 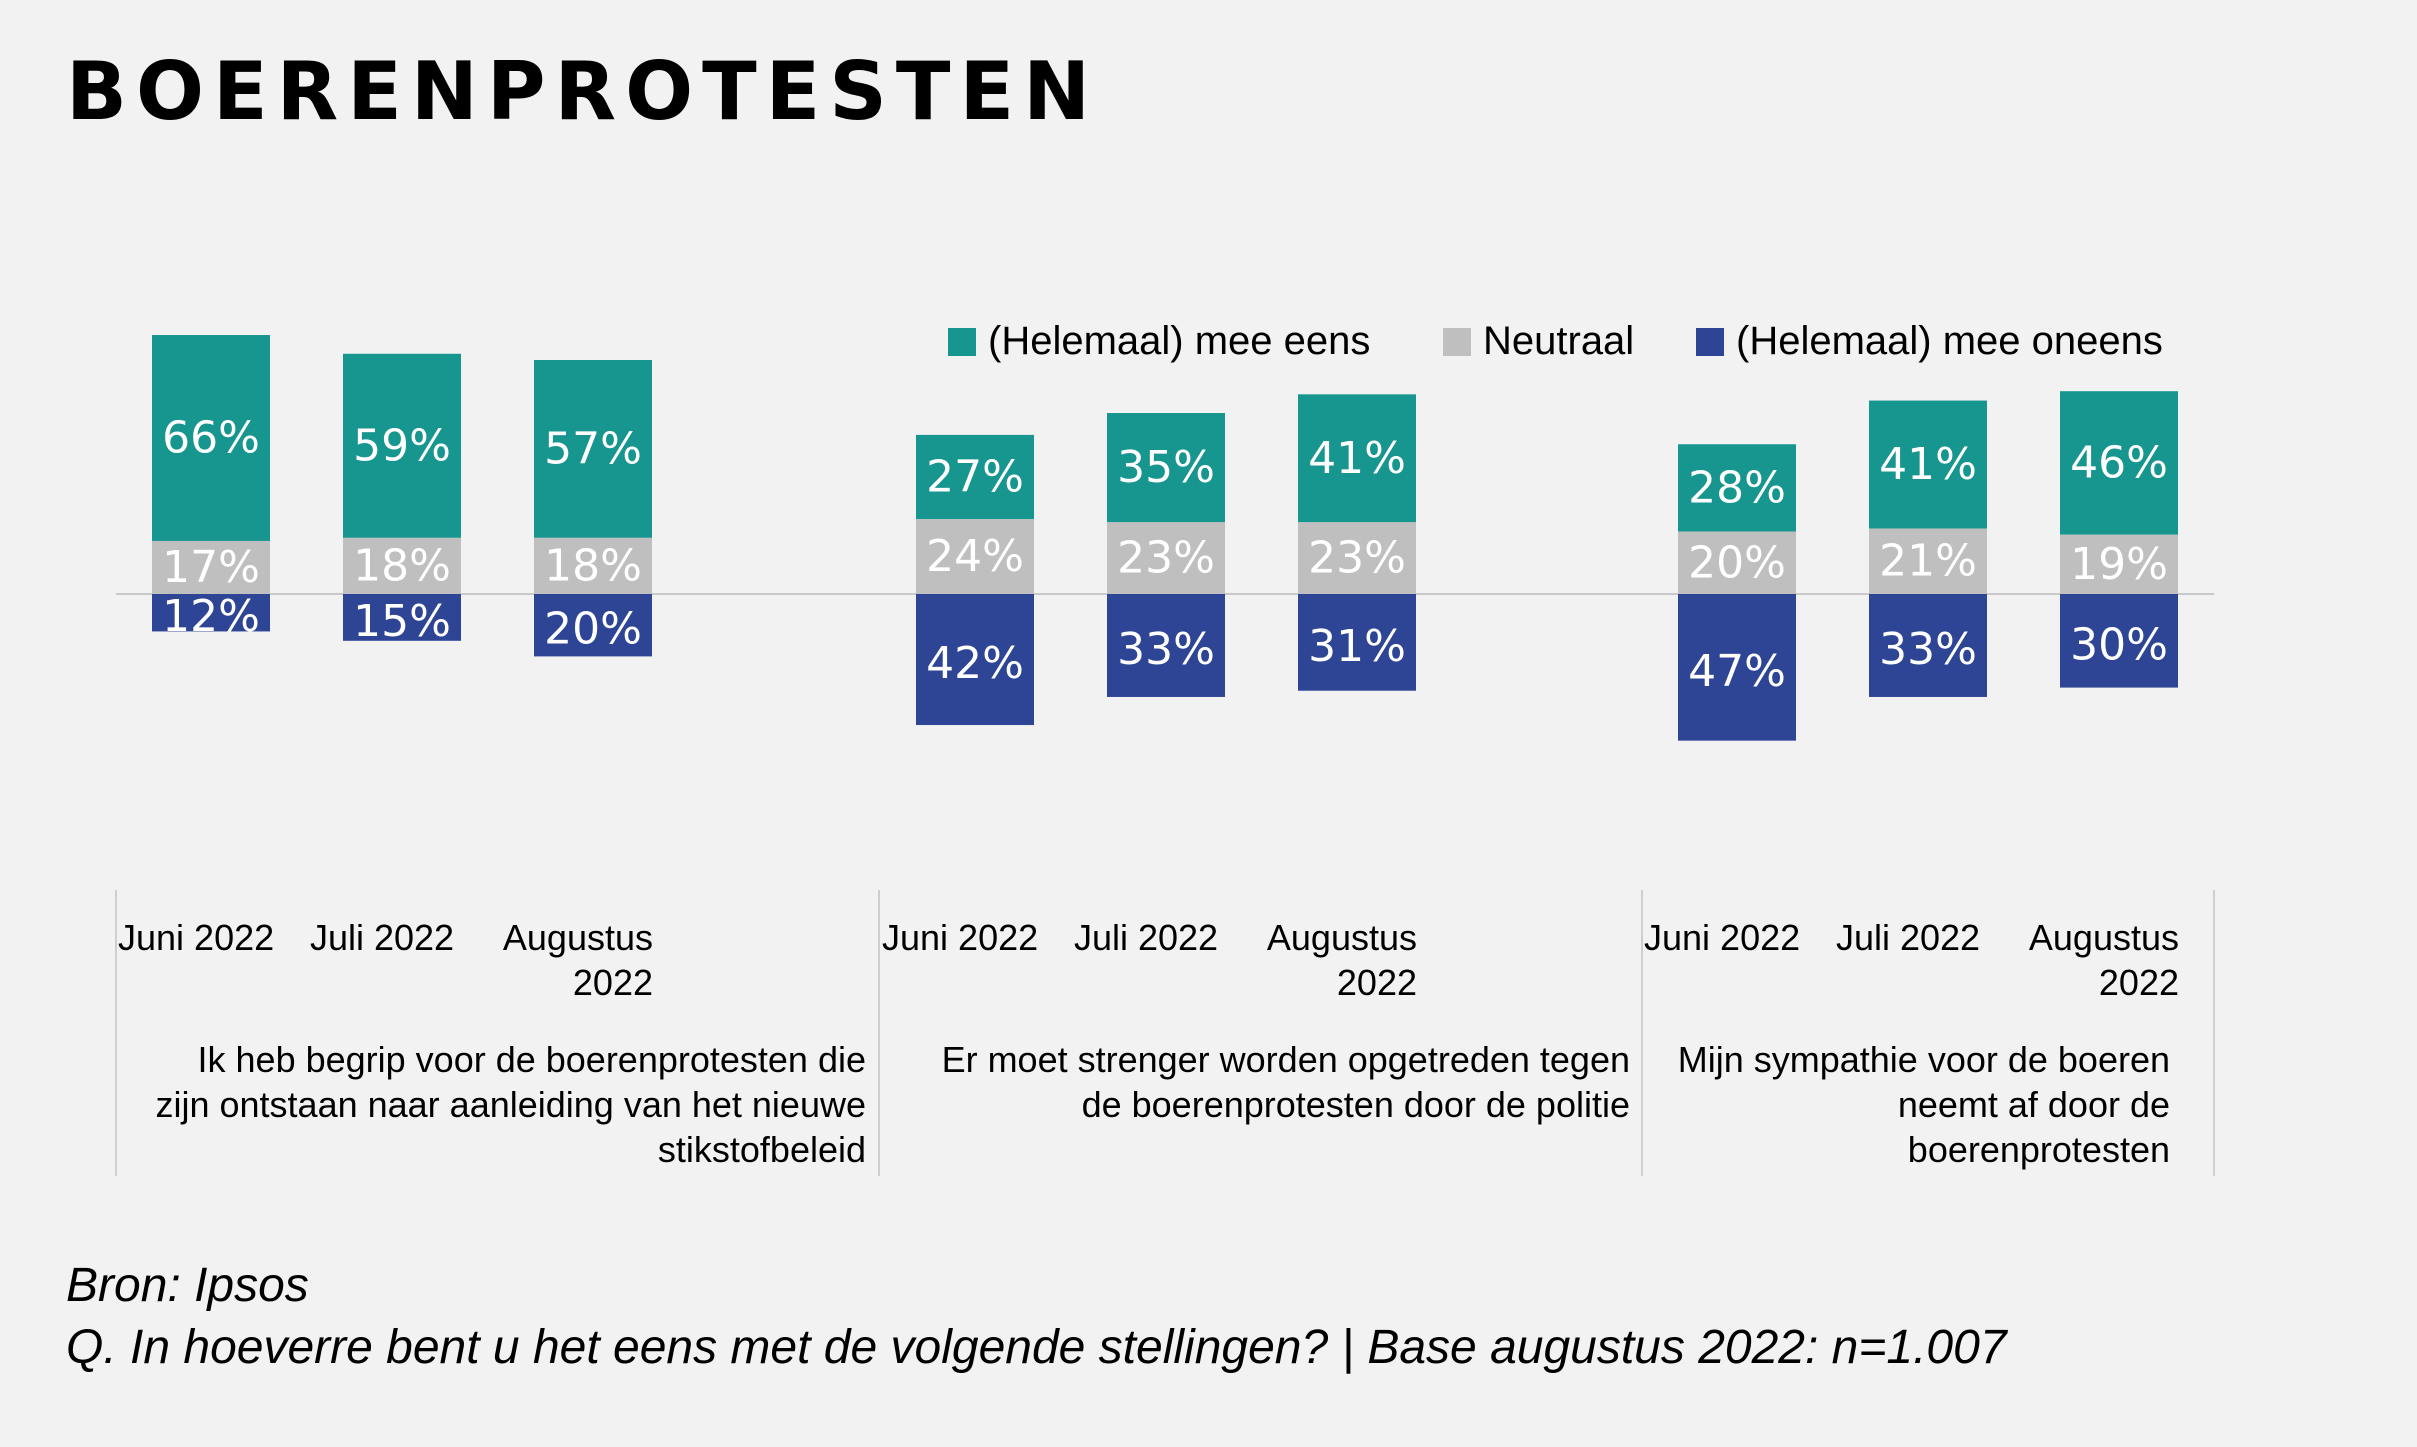 I want to click on bar-agree-g2-b0, so click(x=1737, y=488).